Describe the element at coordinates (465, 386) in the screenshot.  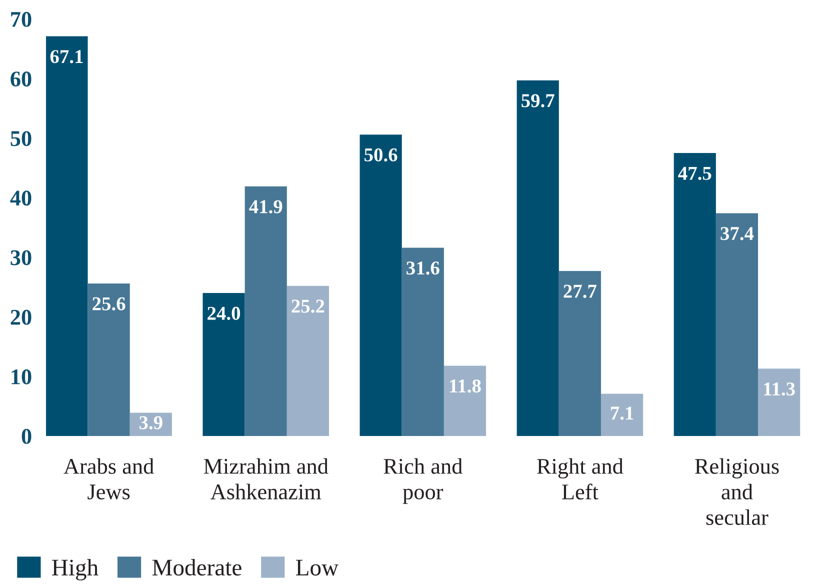
I see `data-label: 11.8` at that location.